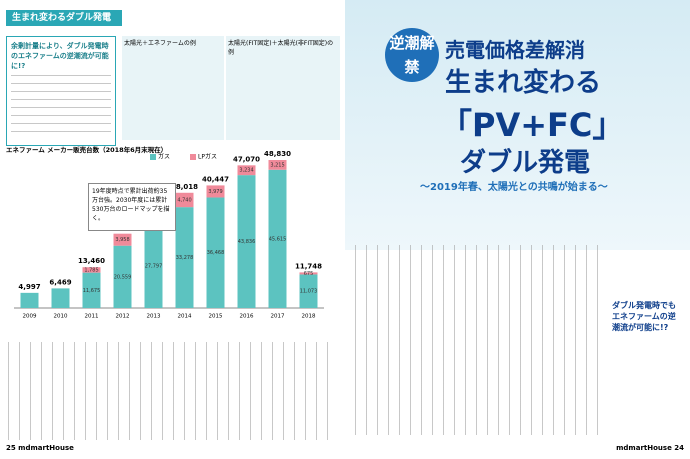 The height and width of the screenshot is (459, 690). Describe the element at coordinates (278, 317) in the screenshot. I see `x-tick-label: 2017` at that location.